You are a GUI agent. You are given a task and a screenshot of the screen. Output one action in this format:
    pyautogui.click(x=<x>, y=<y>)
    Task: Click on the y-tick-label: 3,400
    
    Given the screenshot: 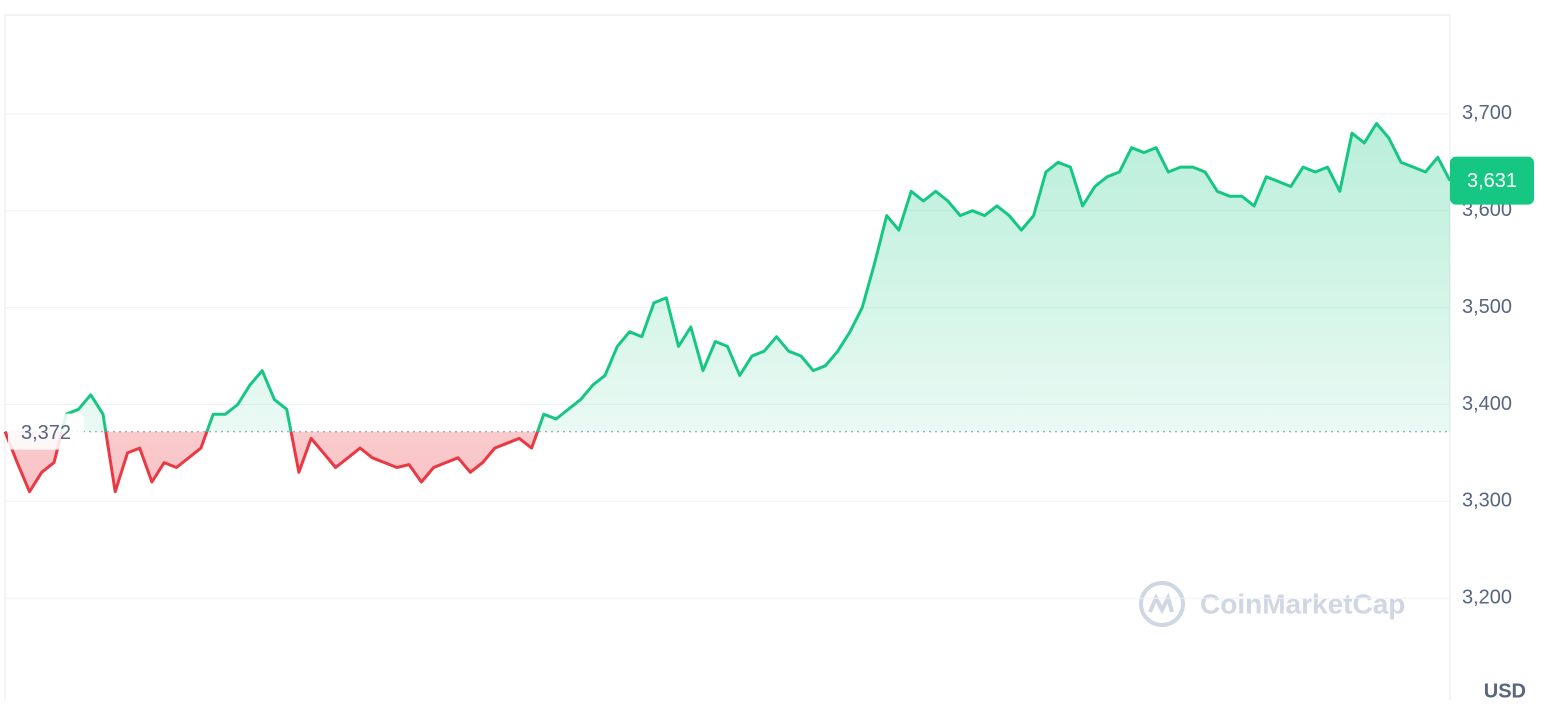 What is the action you would take?
    pyautogui.click(x=1487, y=404)
    